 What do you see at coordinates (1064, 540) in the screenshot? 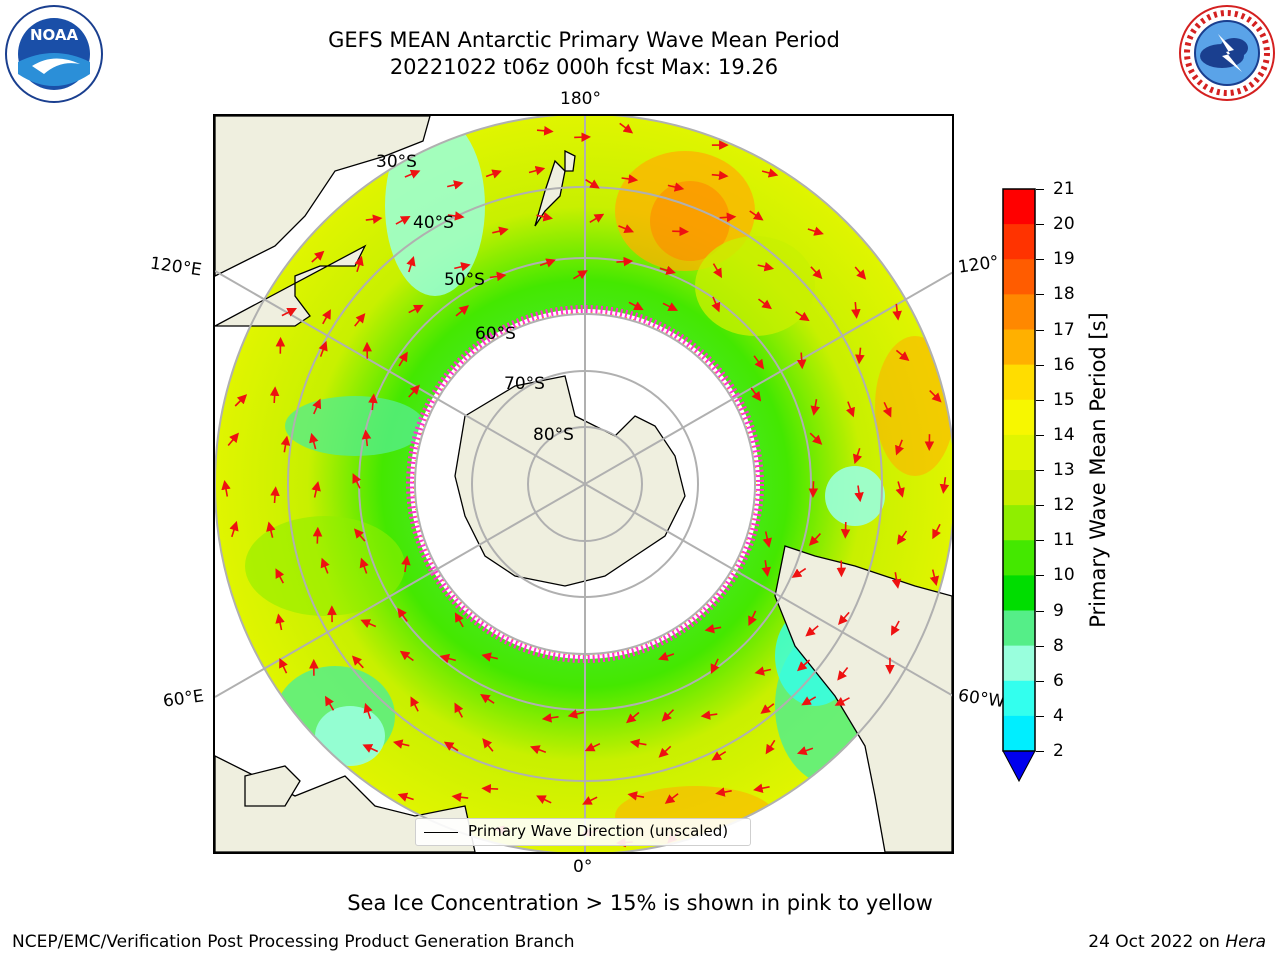
I see `colorbar-tick-label: 11` at bounding box center [1064, 540].